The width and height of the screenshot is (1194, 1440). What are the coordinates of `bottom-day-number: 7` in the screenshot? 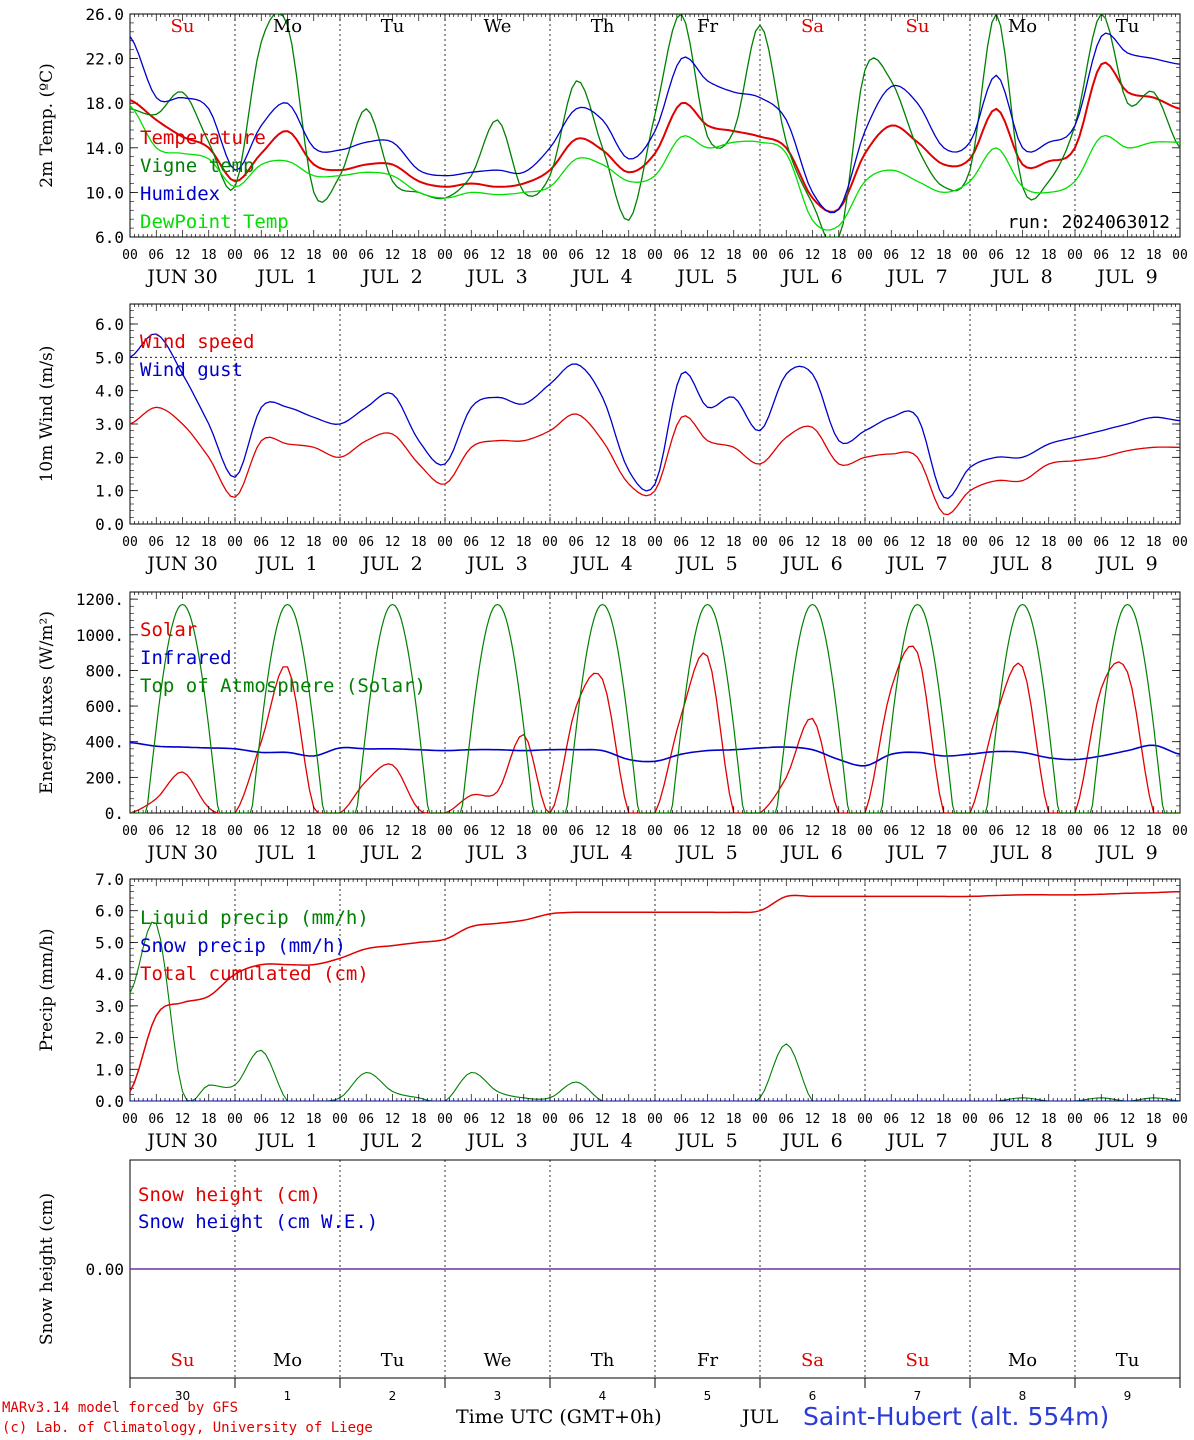 It's located at (918, 1396).